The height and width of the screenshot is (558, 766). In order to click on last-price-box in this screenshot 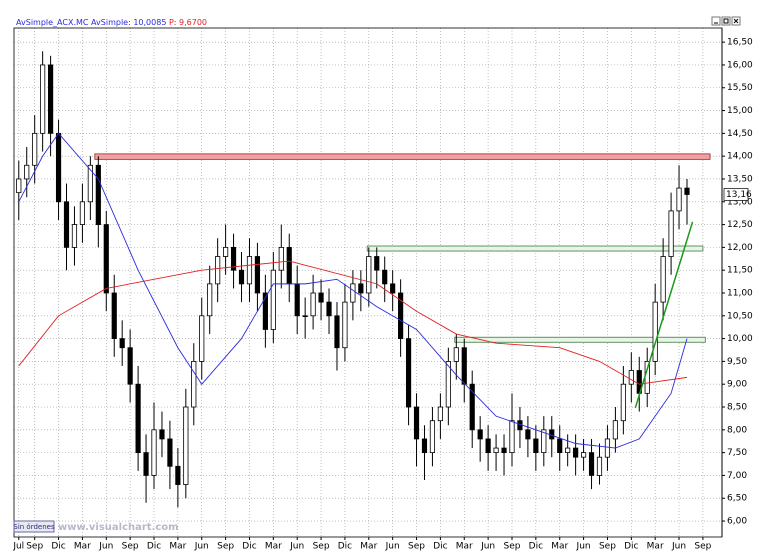, I will do `click(736, 194)`.